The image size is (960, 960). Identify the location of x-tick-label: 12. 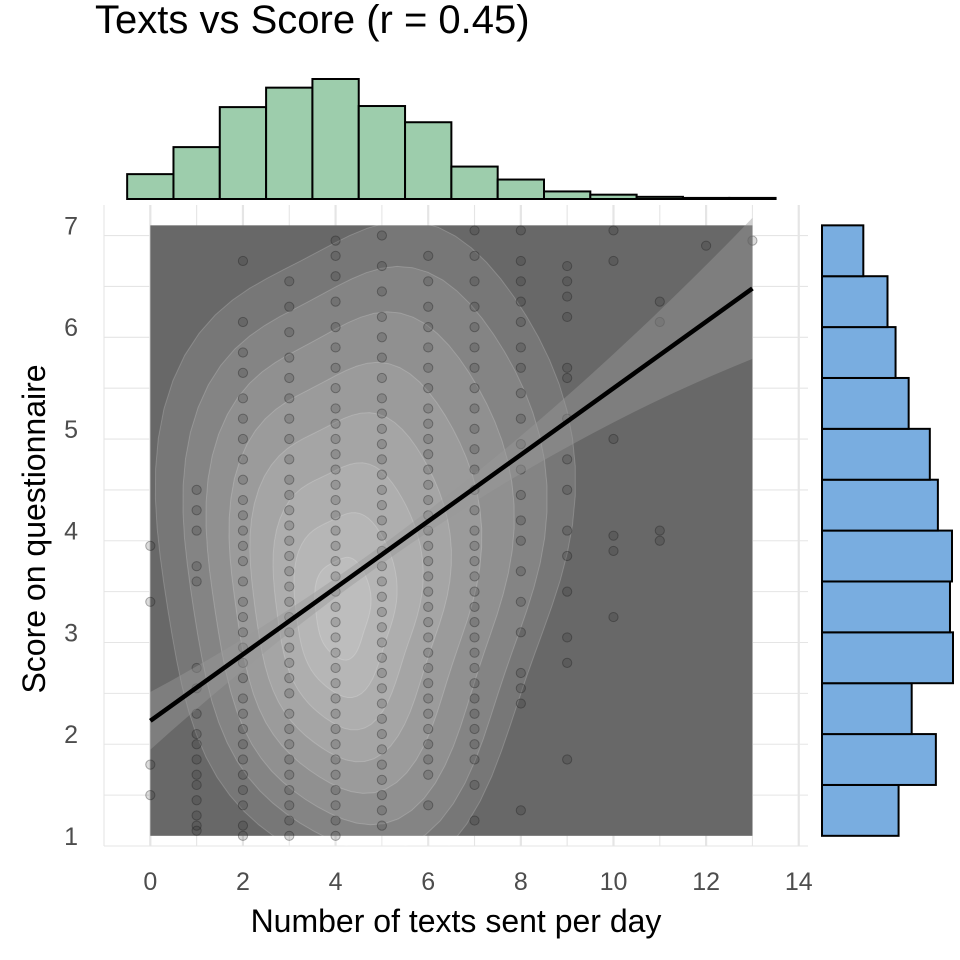
(706, 882).